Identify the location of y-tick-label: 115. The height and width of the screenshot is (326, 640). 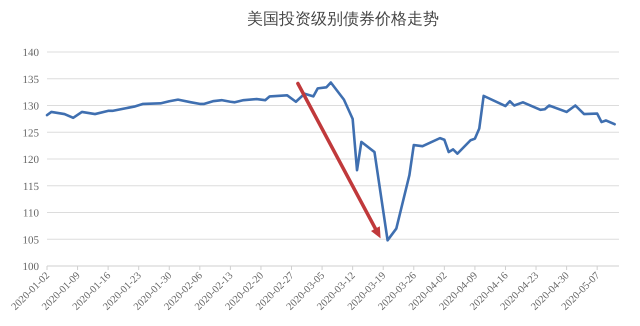
(31, 186).